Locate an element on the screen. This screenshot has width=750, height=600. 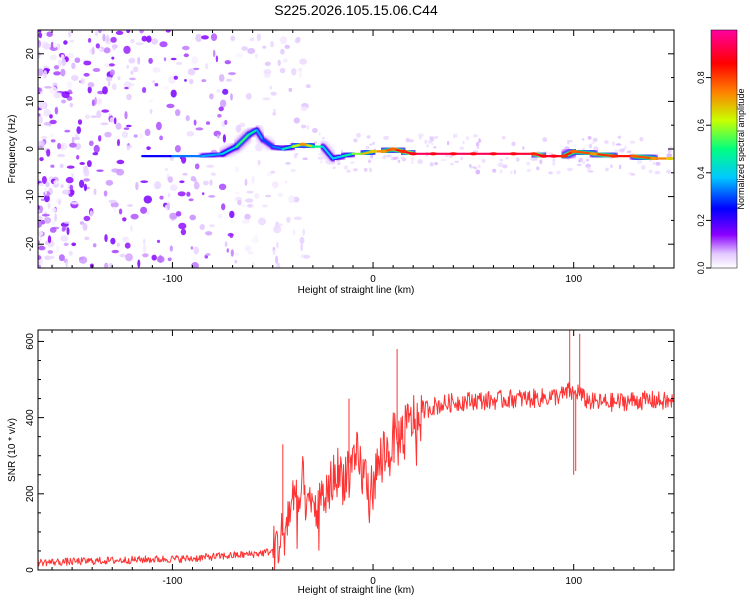
colorbar-tick-label: 0.8 is located at coordinates (701, 77).